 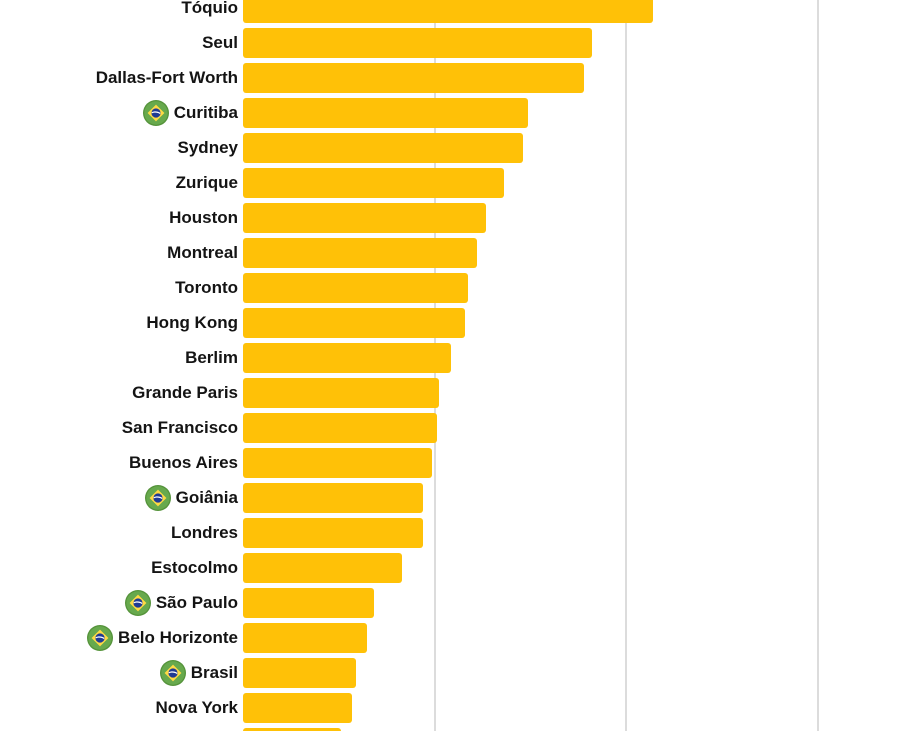 I want to click on row-sydney: Sydney, so click(x=455, y=148).